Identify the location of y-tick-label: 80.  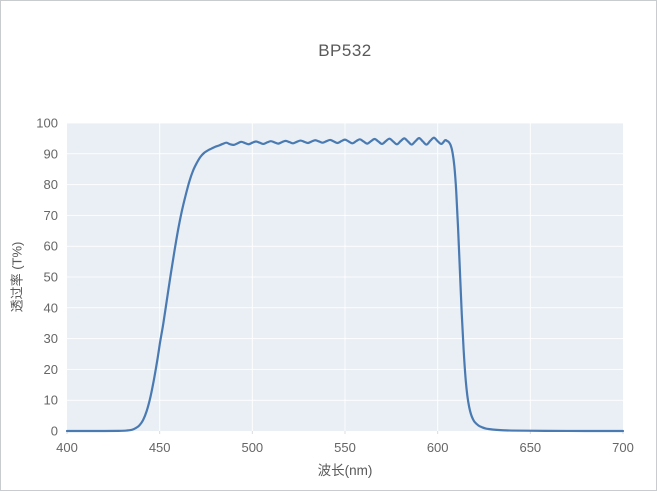
(51, 184).